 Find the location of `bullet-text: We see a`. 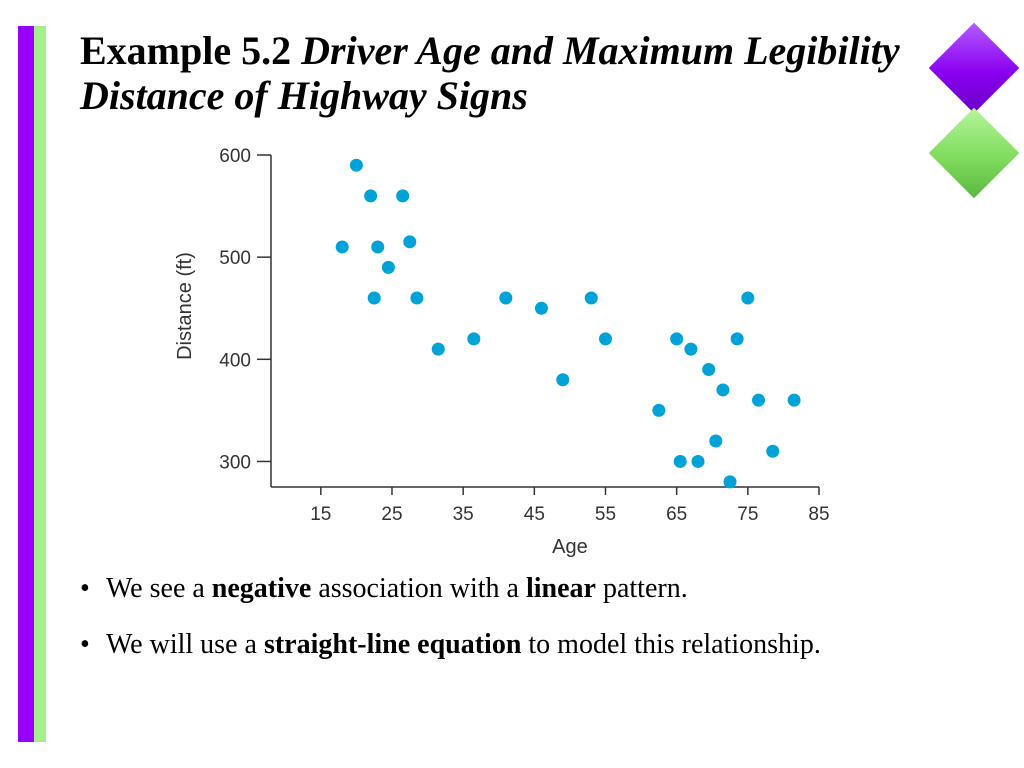

bullet-text: We see a is located at coordinates (159, 588).